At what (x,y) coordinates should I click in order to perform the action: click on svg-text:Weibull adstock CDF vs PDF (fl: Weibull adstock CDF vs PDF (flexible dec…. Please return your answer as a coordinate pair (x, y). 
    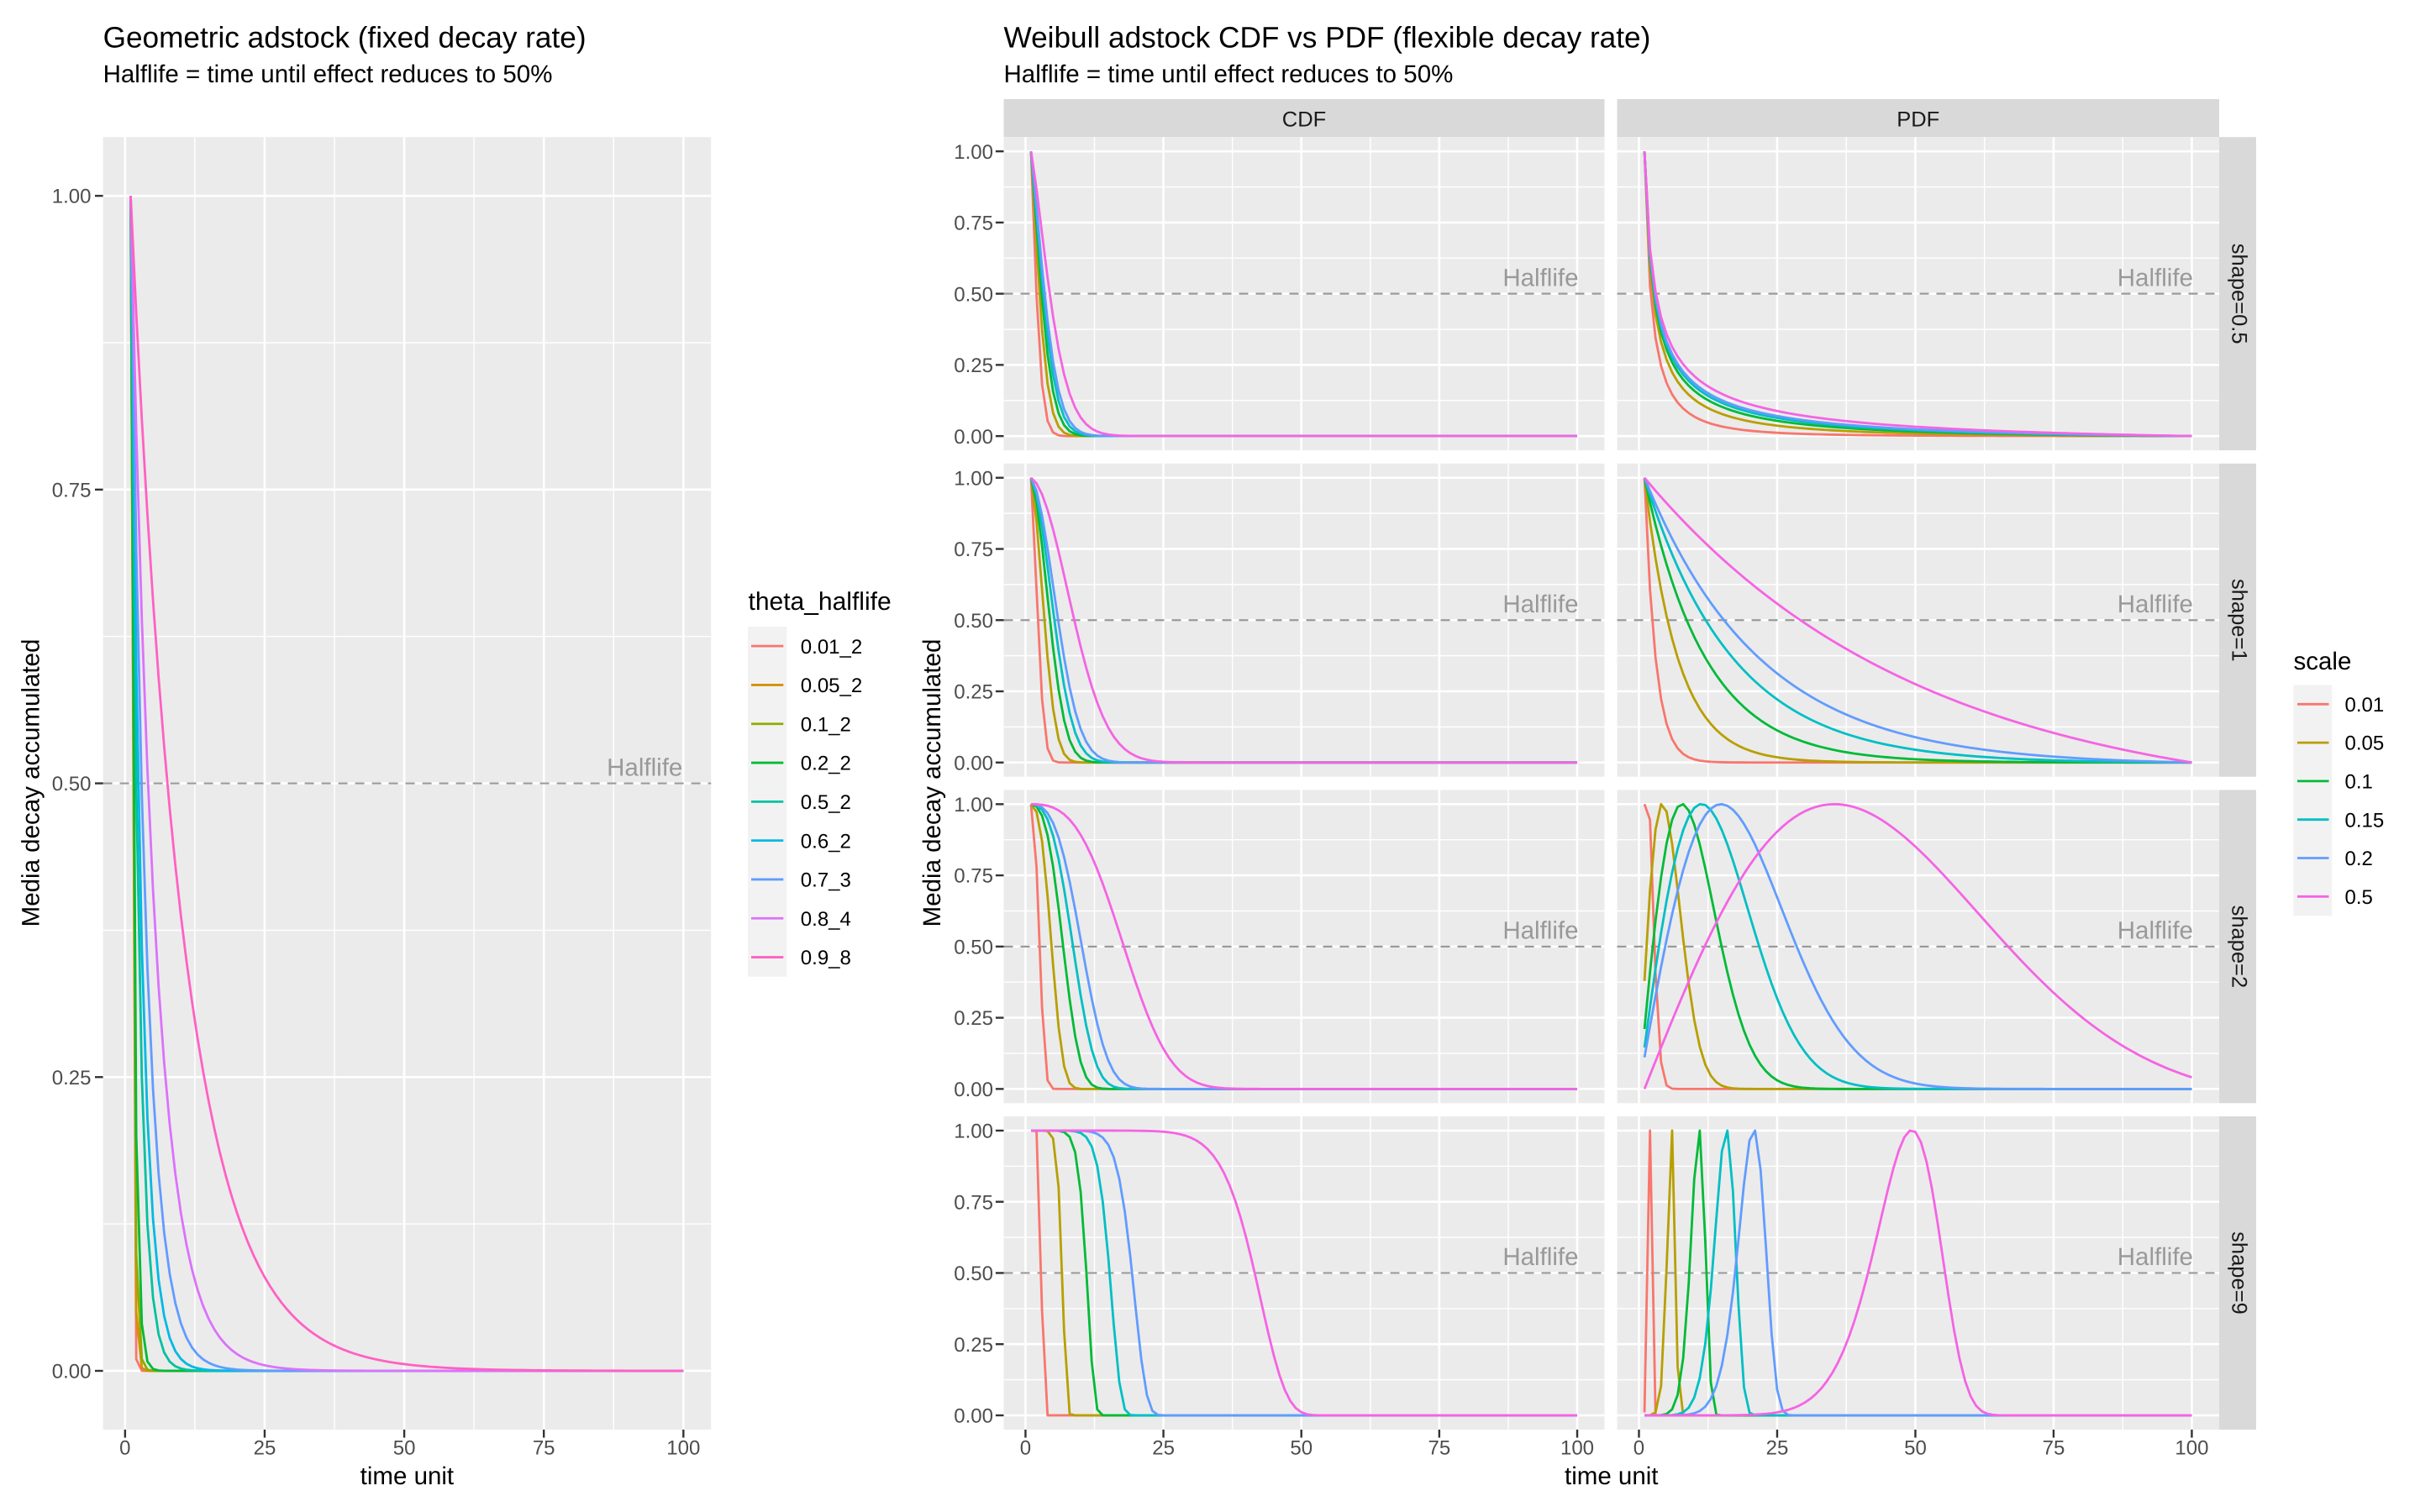
    Looking at the image, I should click on (1327, 37).